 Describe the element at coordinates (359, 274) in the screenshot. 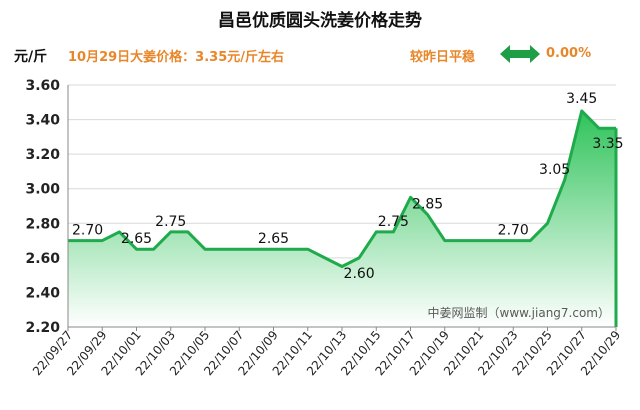

I see `data-label: 2.60` at that location.